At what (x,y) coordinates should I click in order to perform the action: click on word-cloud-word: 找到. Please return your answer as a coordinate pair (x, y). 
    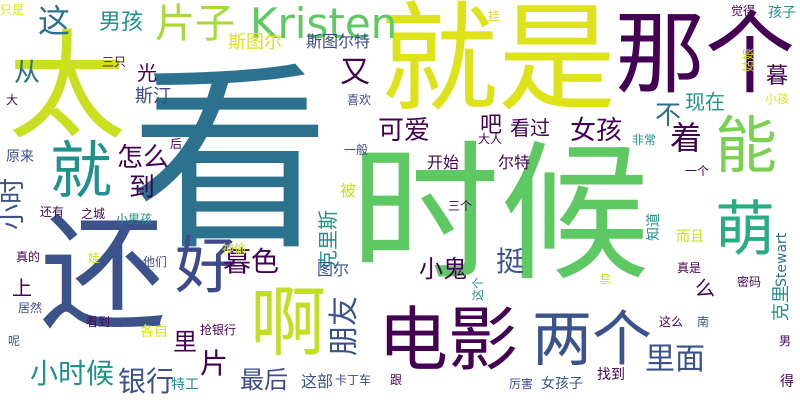
    Looking at the image, I should click on (611, 375).